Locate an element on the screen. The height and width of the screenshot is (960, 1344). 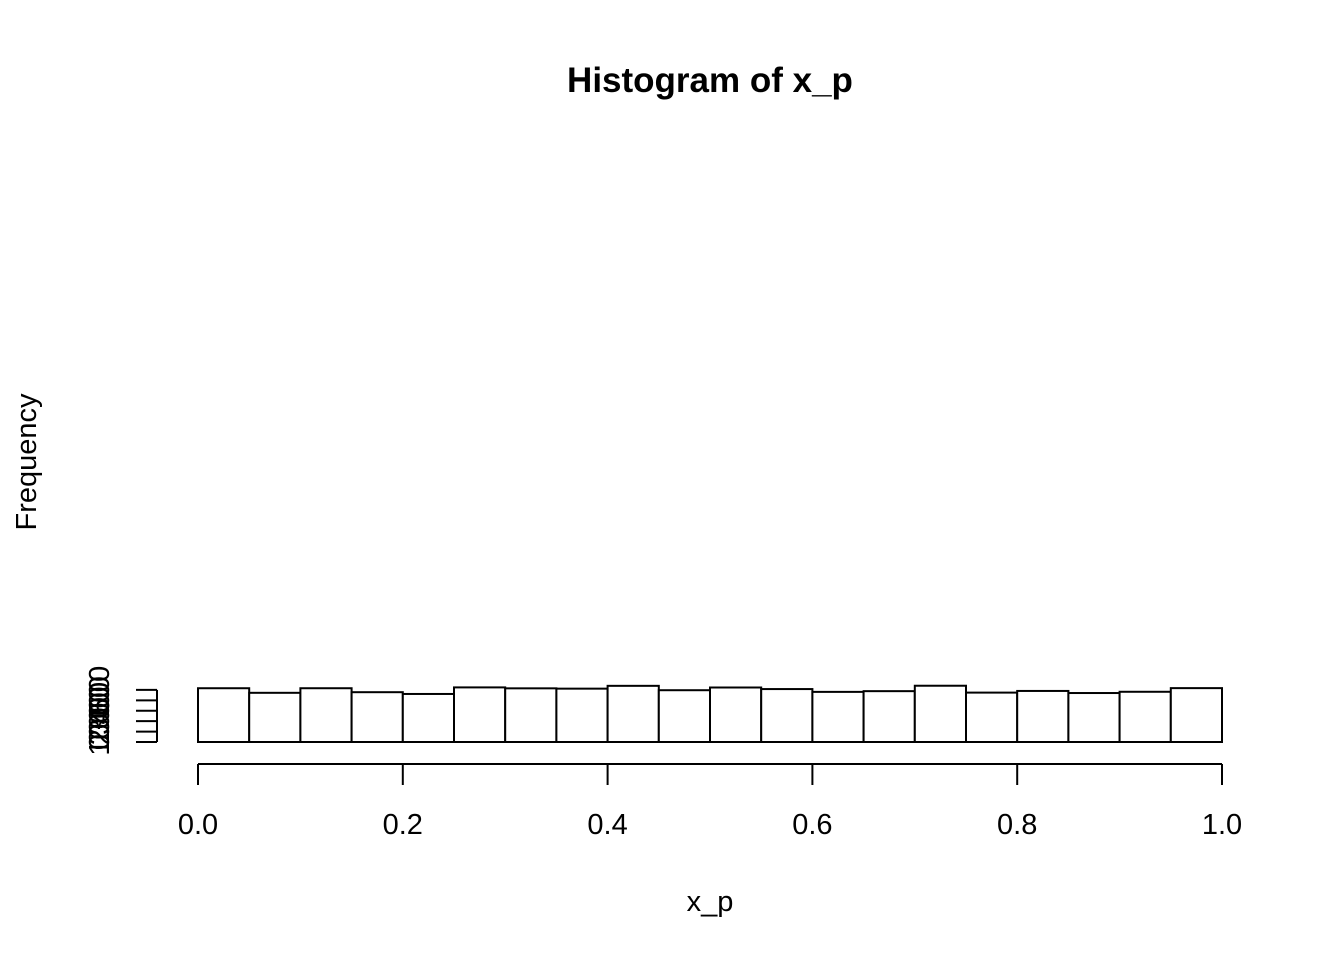
x-tick-label: 1.0 is located at coordinates (1222, 825).